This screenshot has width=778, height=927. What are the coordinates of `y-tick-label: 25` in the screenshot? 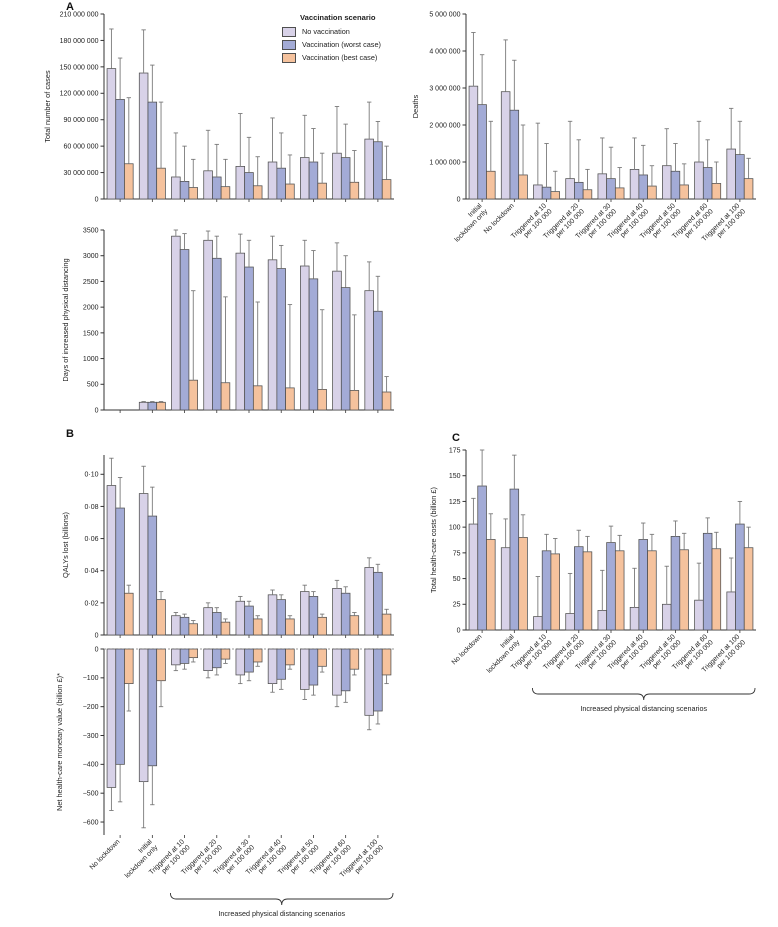 It's located at (457, 605).